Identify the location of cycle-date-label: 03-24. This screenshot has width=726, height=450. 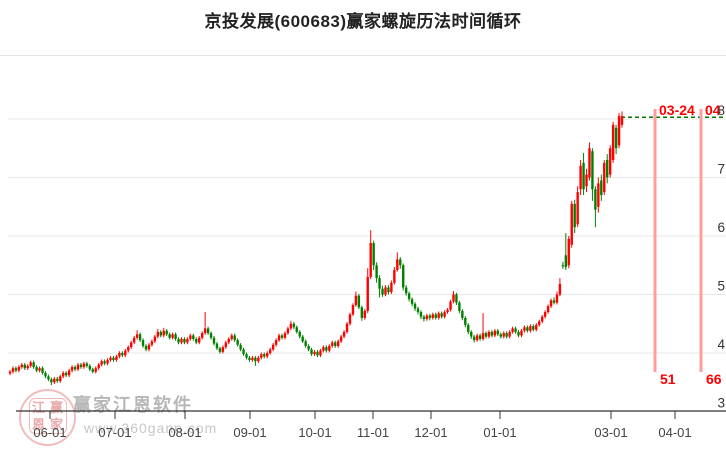
(677, 110).